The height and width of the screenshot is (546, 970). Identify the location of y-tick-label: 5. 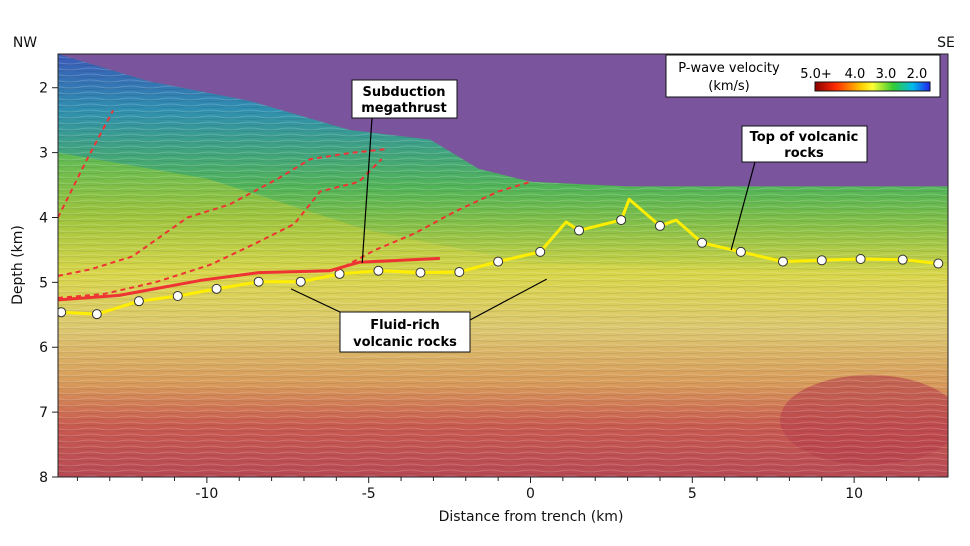
(43, 283).